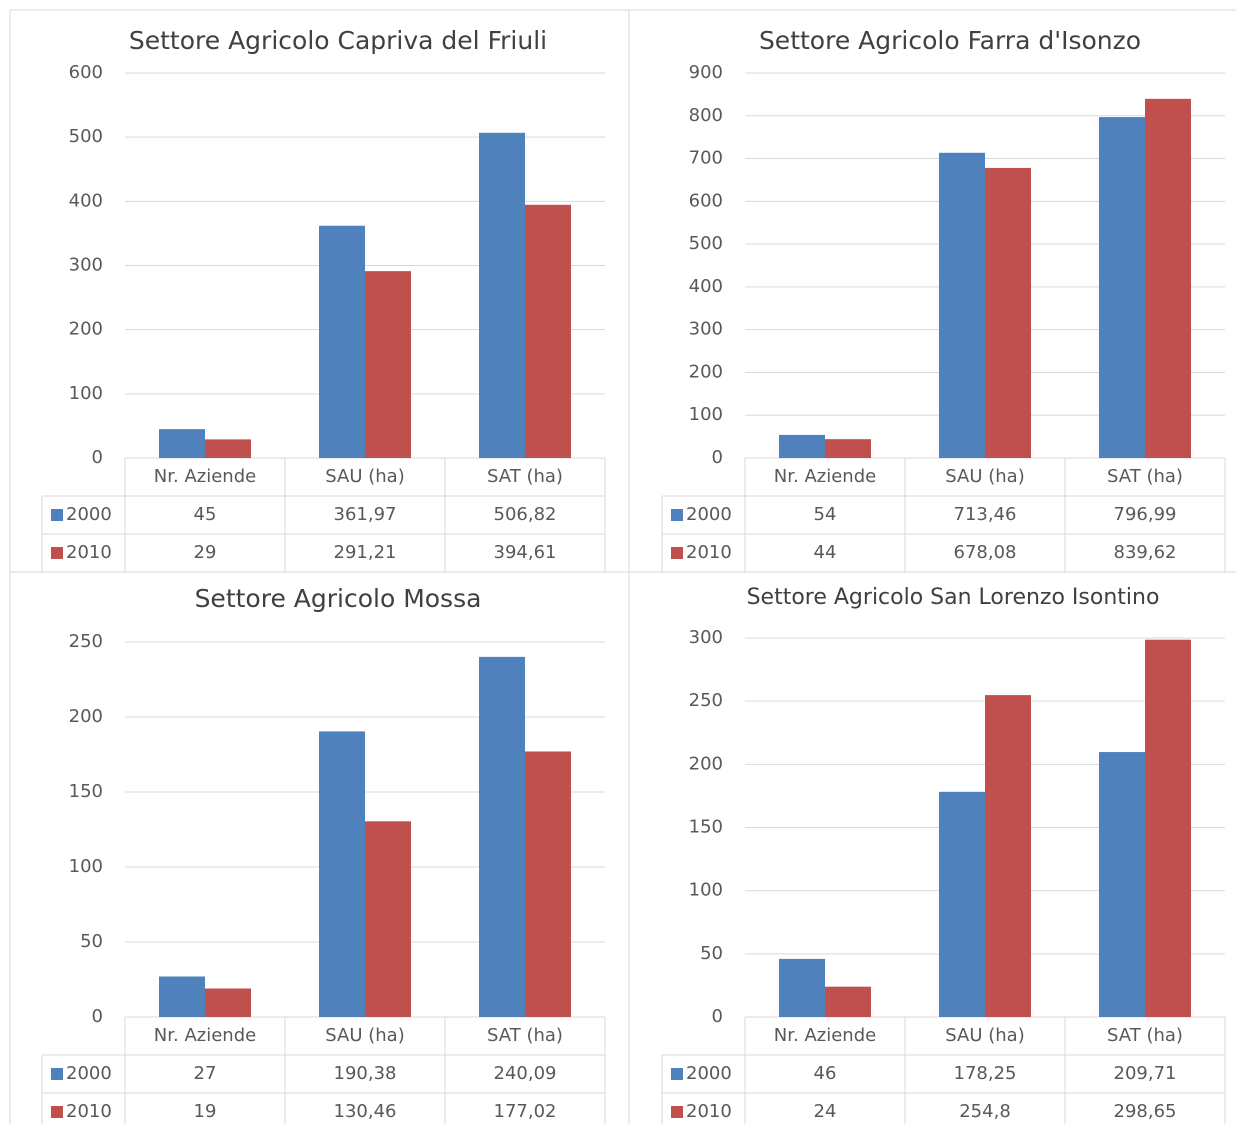  What do you see at coordinates (365, 1073) in the screenshot?
I see `table-value: 190,38` at bounding box center [365, 1073].